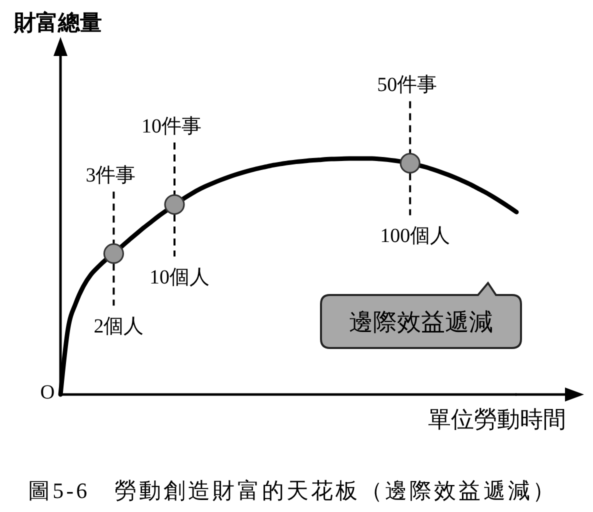 Image resolution: width=593 pixels, height=512 pixels. I want to click on text: 財富總量, so click(57, 23).